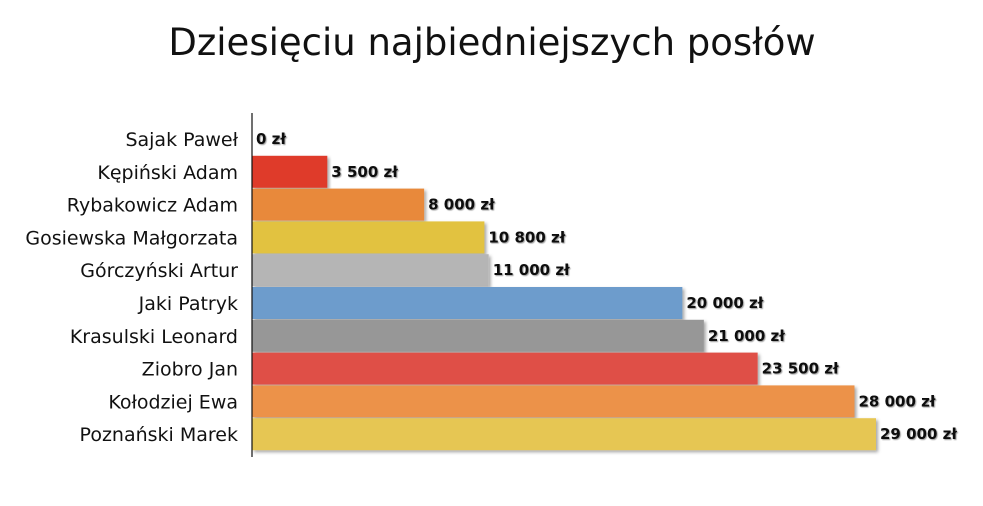 Image resolution: width=983 pixels, height=506 pixels. Describe the element at coordinates (173, 402) in the screenshot. I see `category-label: Kołodziej Ewa` at that location.